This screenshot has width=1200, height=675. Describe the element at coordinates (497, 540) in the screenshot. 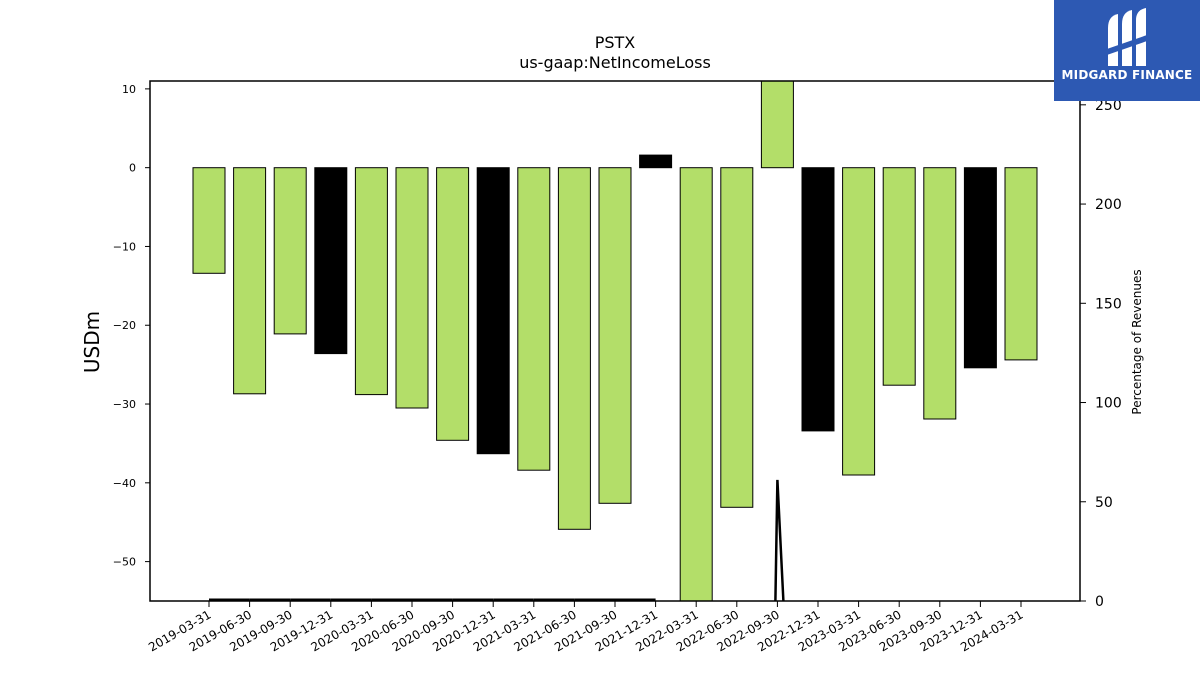

I see `line-group` at that location.